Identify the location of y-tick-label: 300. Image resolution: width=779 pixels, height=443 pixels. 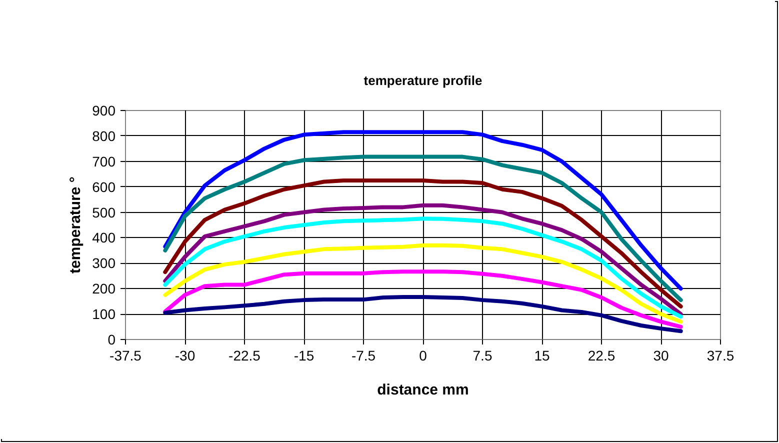
(104, 263).